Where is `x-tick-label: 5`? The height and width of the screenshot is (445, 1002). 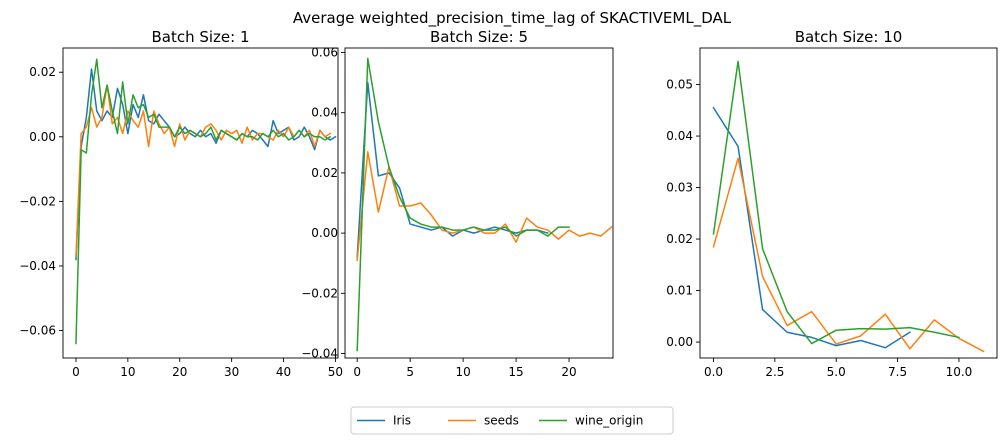
x-tick-label: 5 is located at coordinates (410, 372).